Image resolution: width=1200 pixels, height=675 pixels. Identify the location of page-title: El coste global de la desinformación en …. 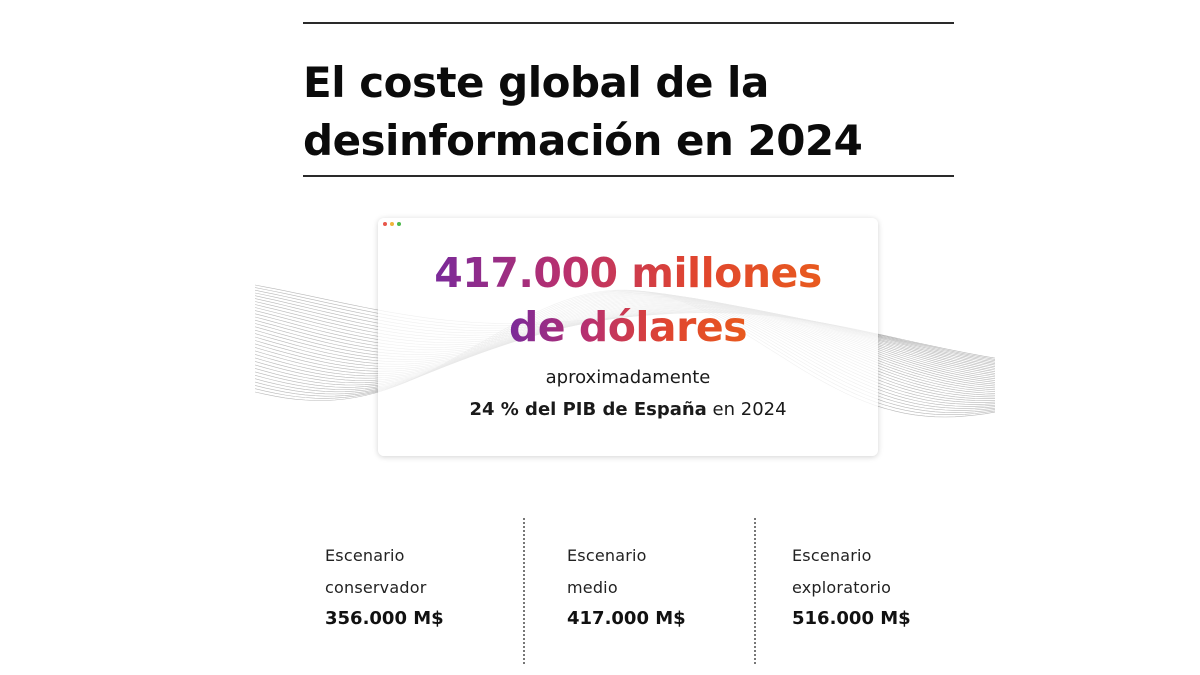
(633, 112).